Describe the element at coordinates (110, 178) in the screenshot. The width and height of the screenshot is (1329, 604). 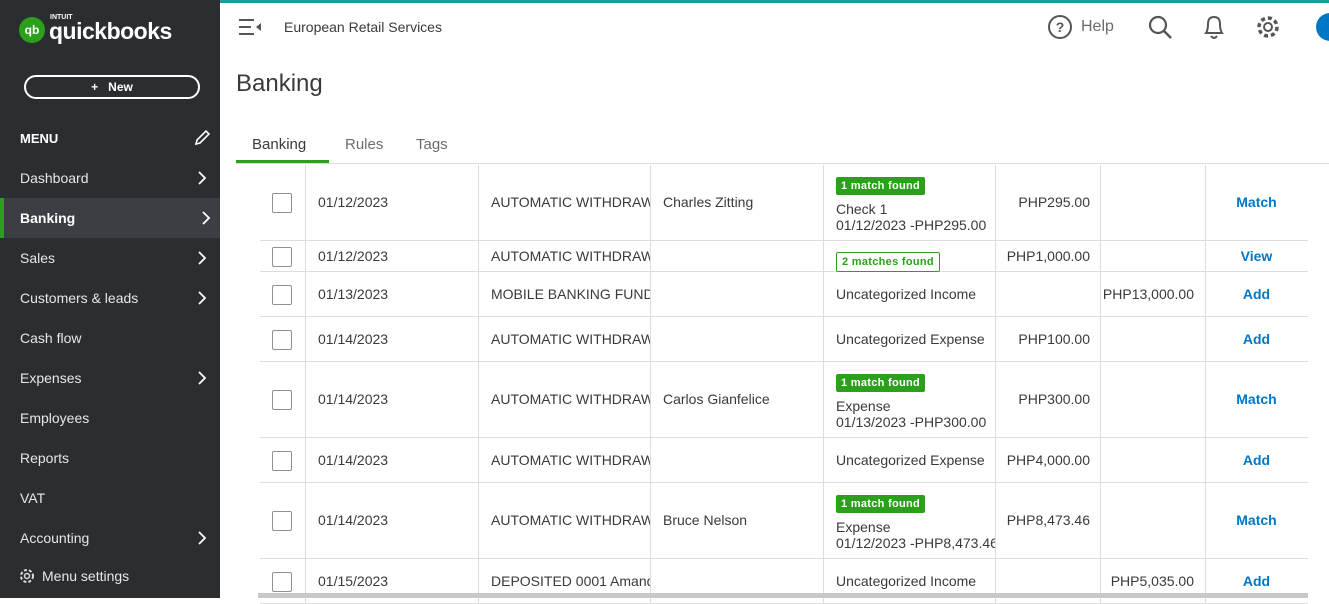
I see `menu-item: Dashboard` at that location.